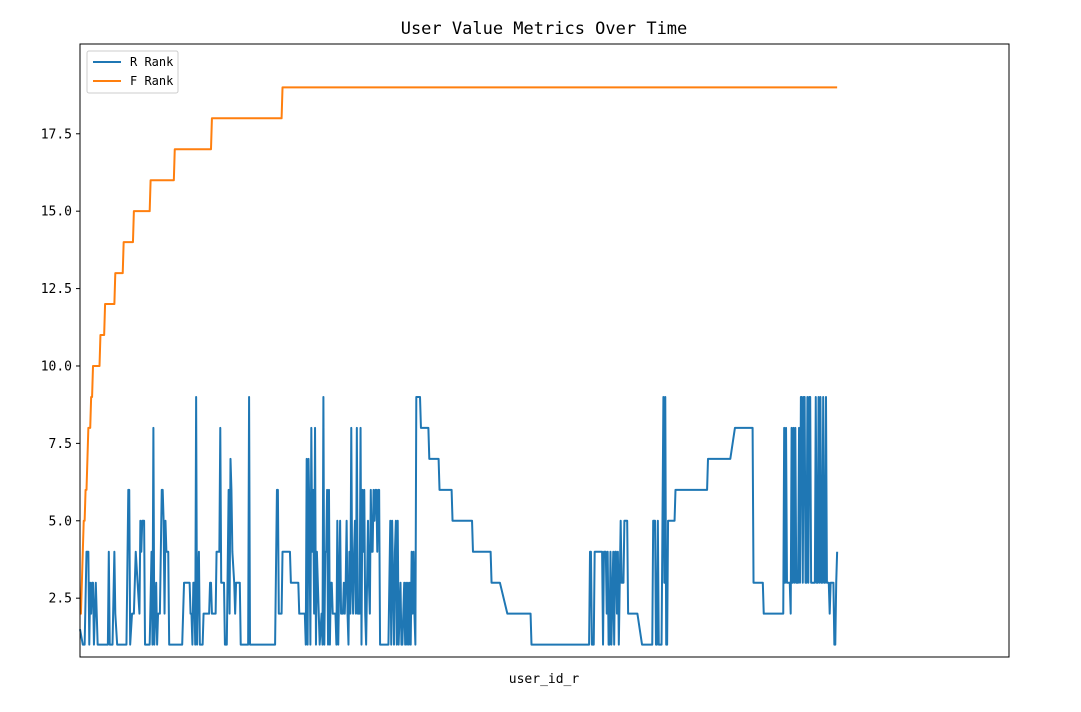  I want to click on legend-label-f-rank: F Rank, so click(152, 81).